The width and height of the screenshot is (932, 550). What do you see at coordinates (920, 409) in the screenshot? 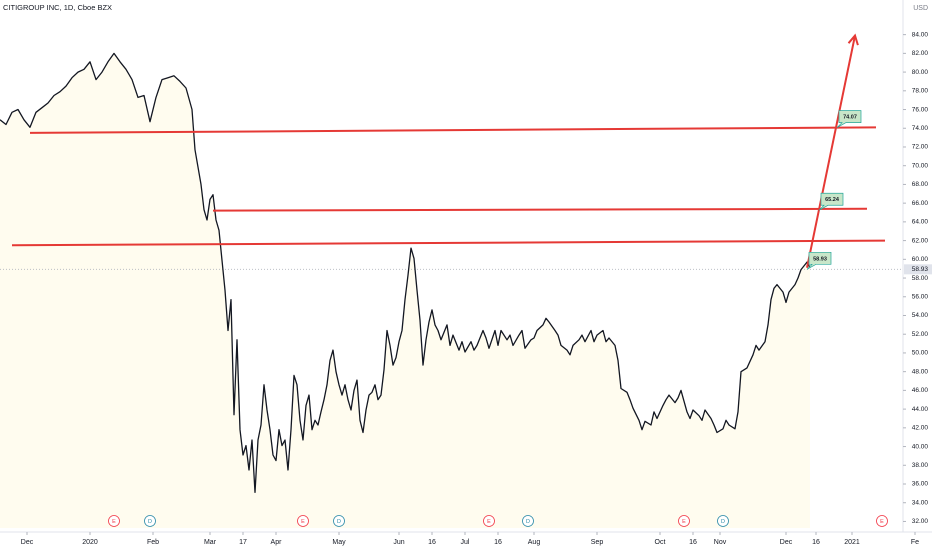
I see `y-tick-label: 44.00` at bounding box center [920, 409].